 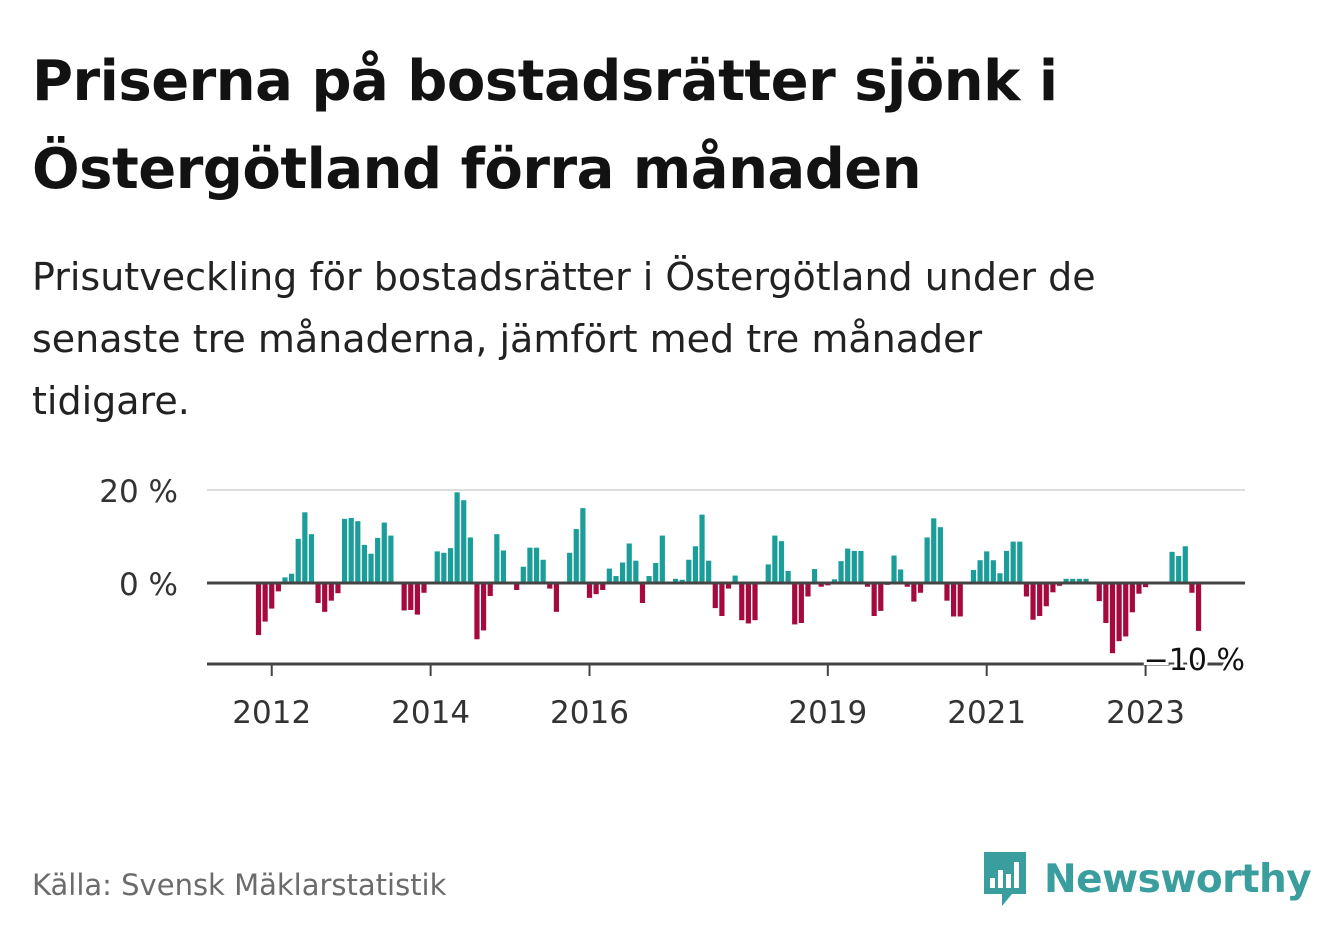 What do you see at coordinates (1178, 879) in the screenshot?
I see `brand-name: Newsworthy` at bounding box center [1178, 879].